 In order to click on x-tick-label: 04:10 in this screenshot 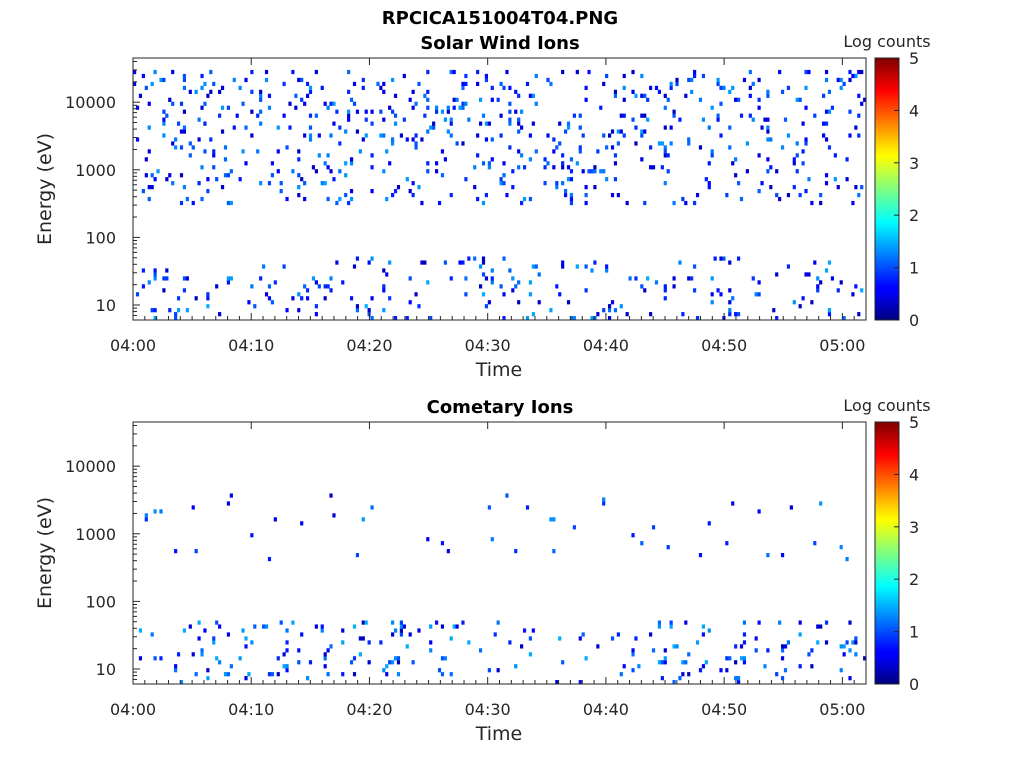, I will do `click(251, 345)`.